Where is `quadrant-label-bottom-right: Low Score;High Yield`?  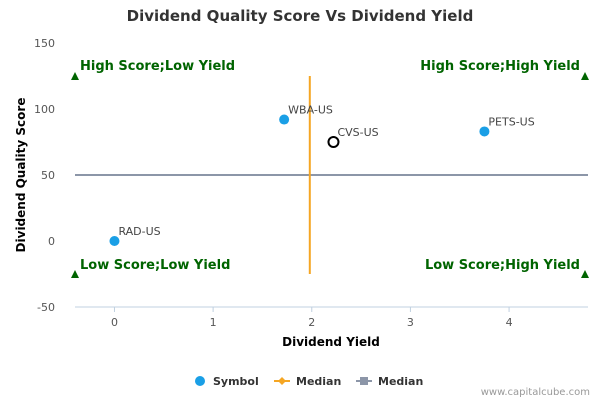 quadrant-label-bottom-right: Low Score;High Yield is located at coordinates (502, 265).